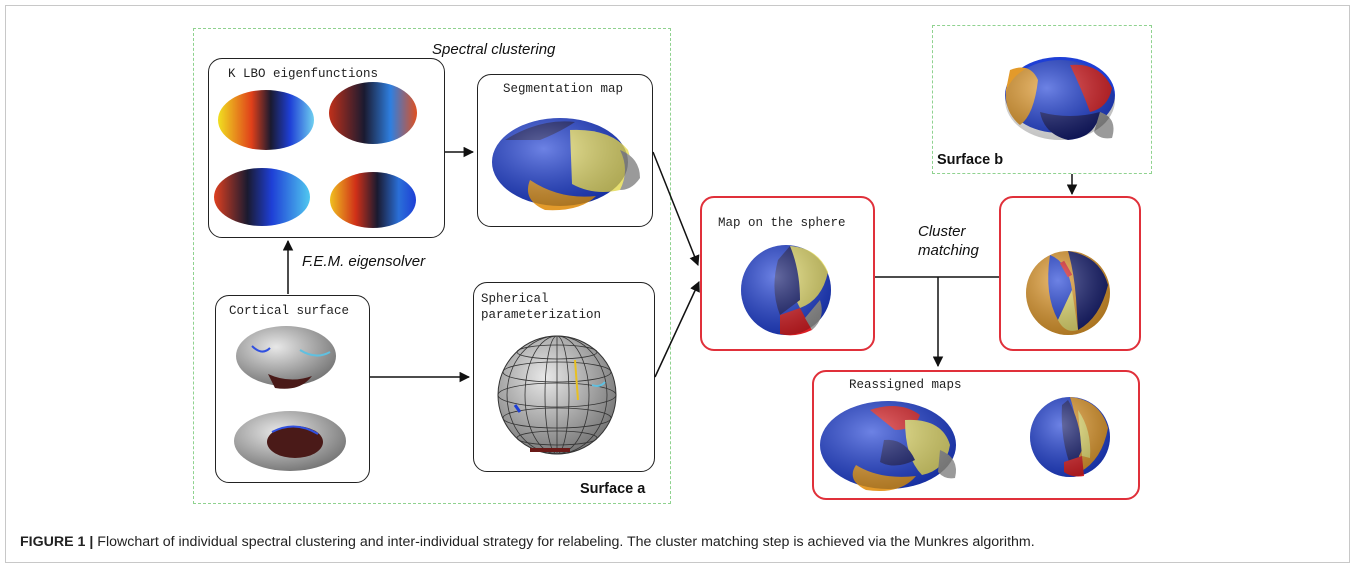  Describe the element at coordinates (905, 385) in the screenshot. I see `reassigned-label: Reassigned maps` at that location.